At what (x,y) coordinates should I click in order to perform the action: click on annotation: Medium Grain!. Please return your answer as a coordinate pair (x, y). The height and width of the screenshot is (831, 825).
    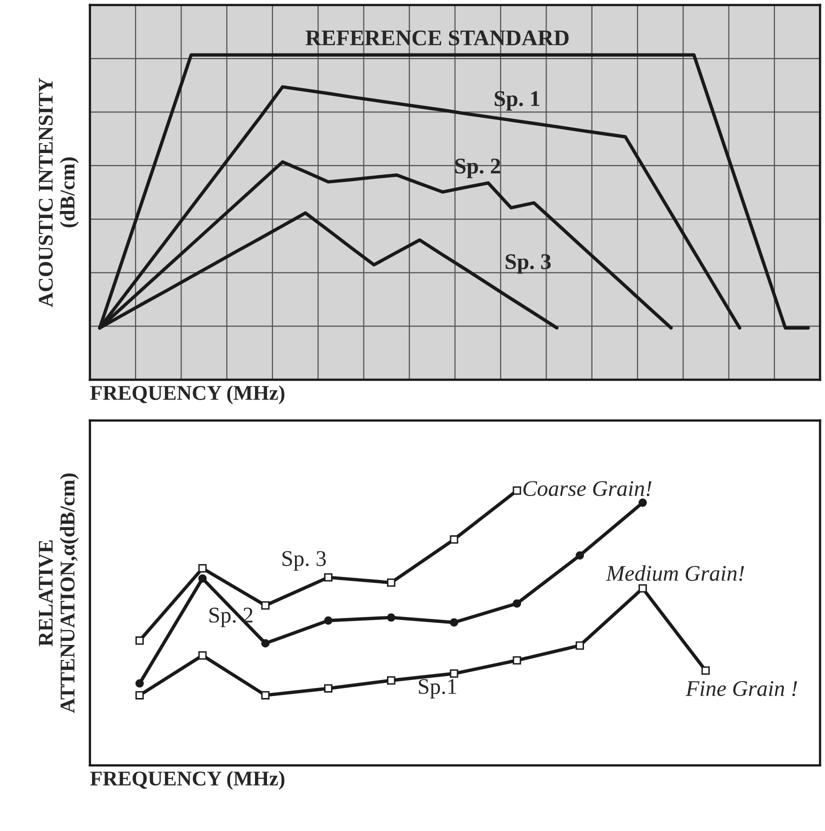
    Looking at the image, I should click on (675, 573).